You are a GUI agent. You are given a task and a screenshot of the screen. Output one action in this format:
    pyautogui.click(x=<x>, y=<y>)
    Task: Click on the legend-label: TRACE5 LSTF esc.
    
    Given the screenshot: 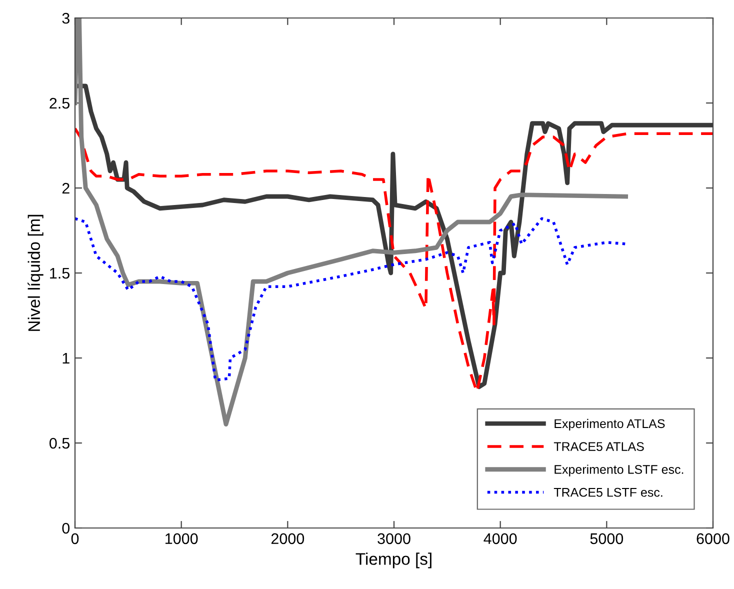 What is the action you would take?
    pyautogui.click(x=608, y=492)
    